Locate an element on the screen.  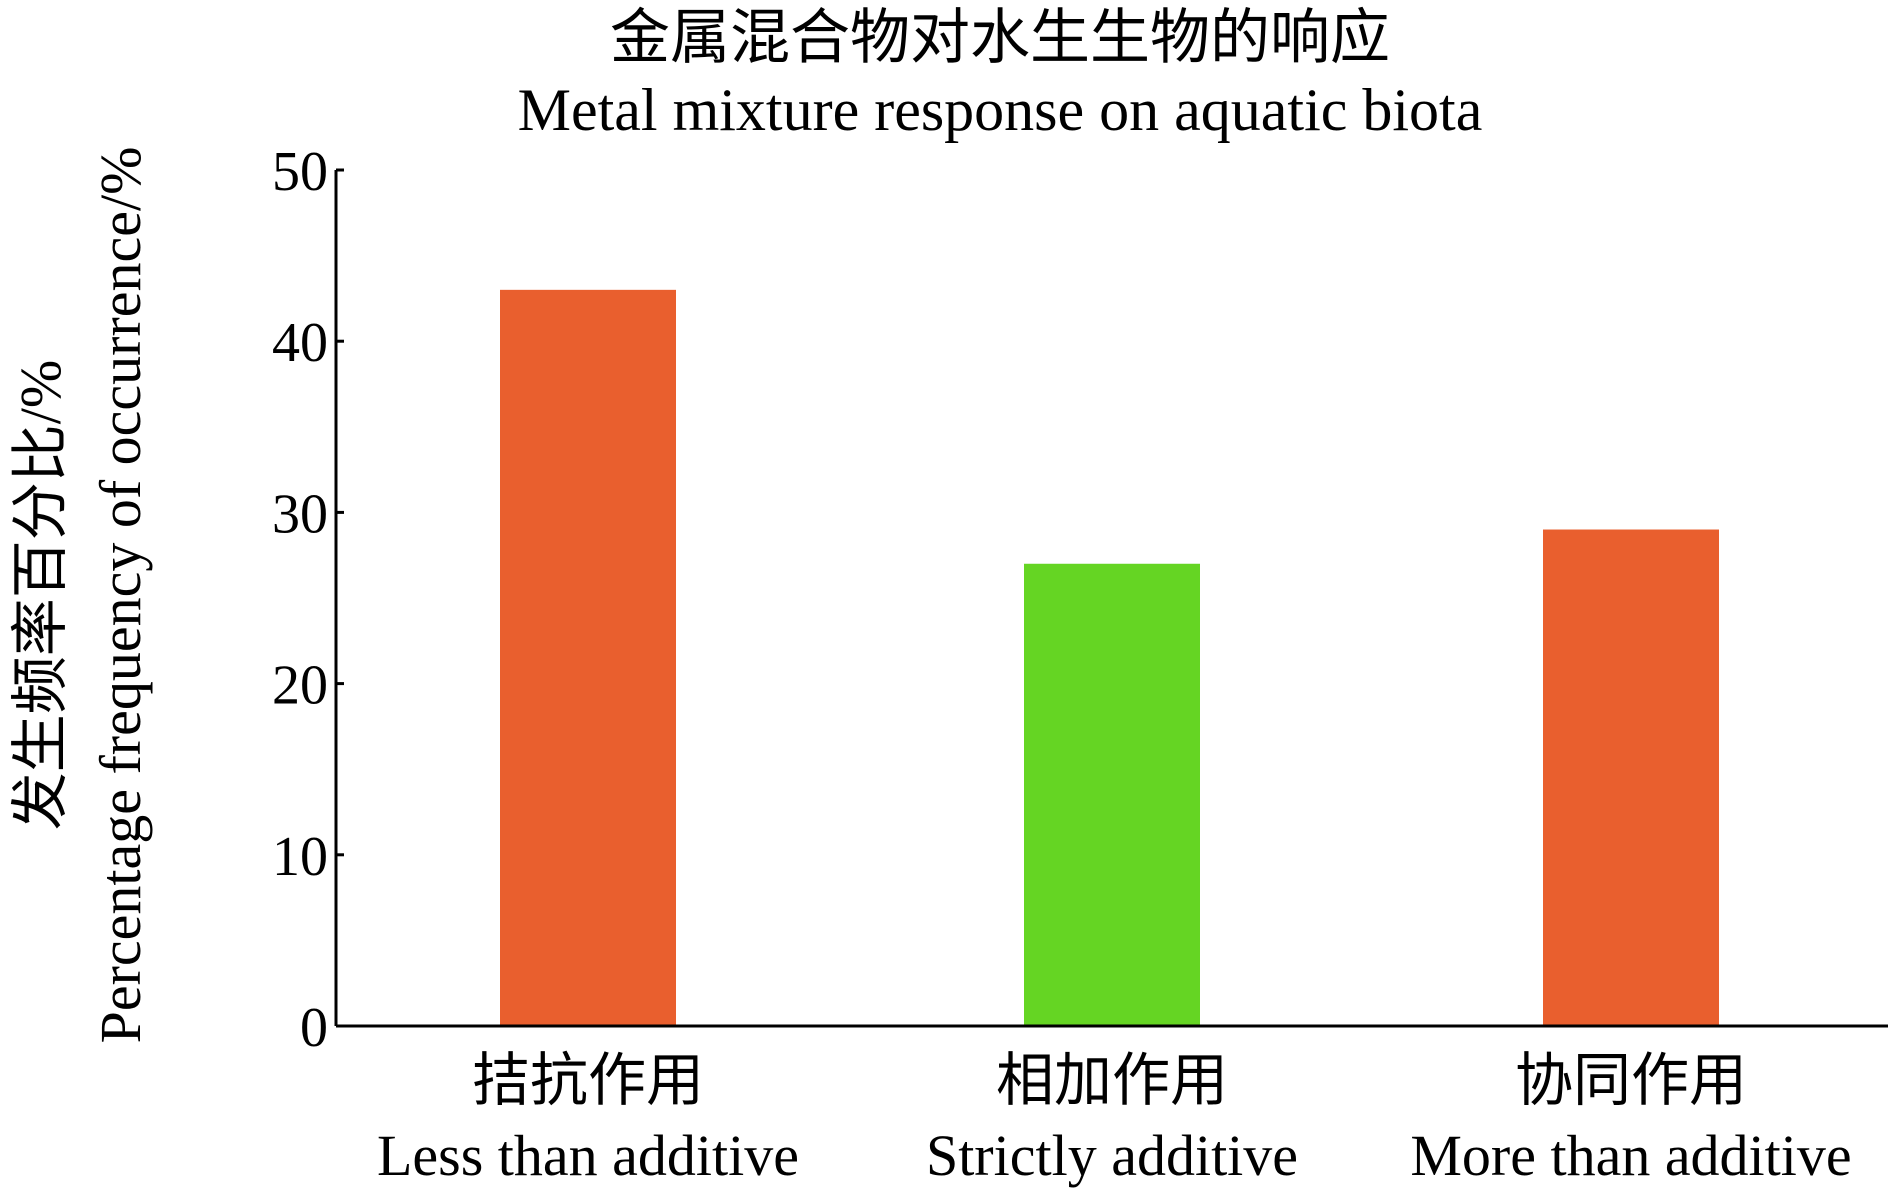
x-tick-label: Strictly additive is located at coordinates (1112, 1155).